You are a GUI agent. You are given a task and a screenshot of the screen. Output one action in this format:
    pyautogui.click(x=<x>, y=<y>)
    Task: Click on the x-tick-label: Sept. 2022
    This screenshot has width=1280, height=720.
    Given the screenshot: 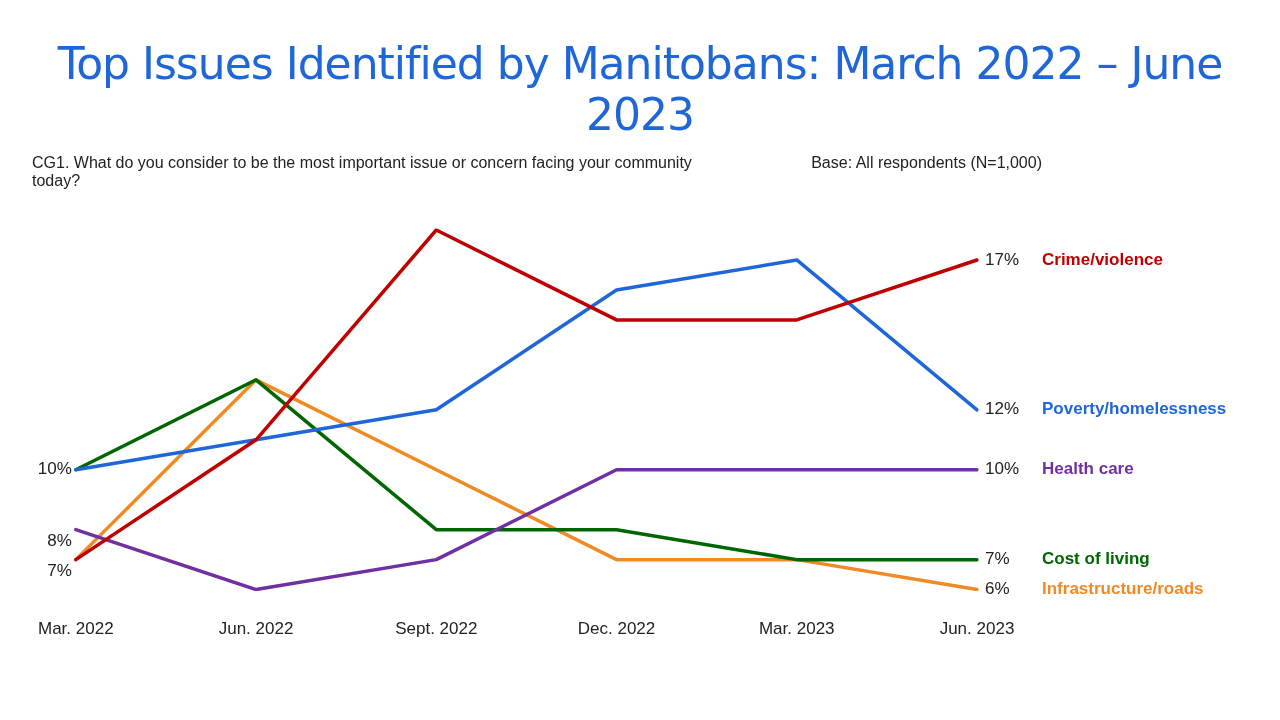 What is the action you would take?
    pyautogui.click(x=436, y=629)
    